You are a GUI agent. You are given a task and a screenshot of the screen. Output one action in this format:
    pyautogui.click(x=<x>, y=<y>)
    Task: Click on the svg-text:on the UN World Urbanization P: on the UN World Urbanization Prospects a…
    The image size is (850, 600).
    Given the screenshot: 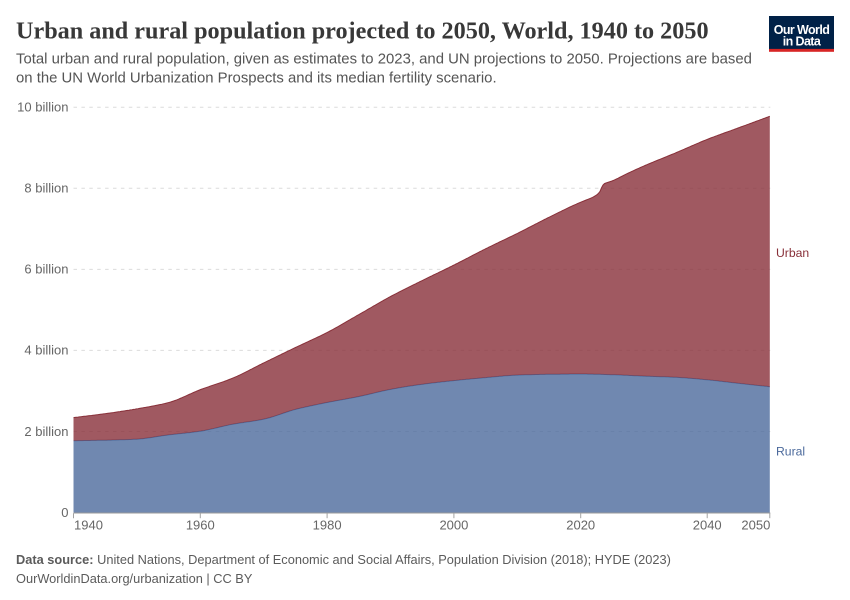 What is the action you would take?
    pyautogui.click(x=256, y=79)
    